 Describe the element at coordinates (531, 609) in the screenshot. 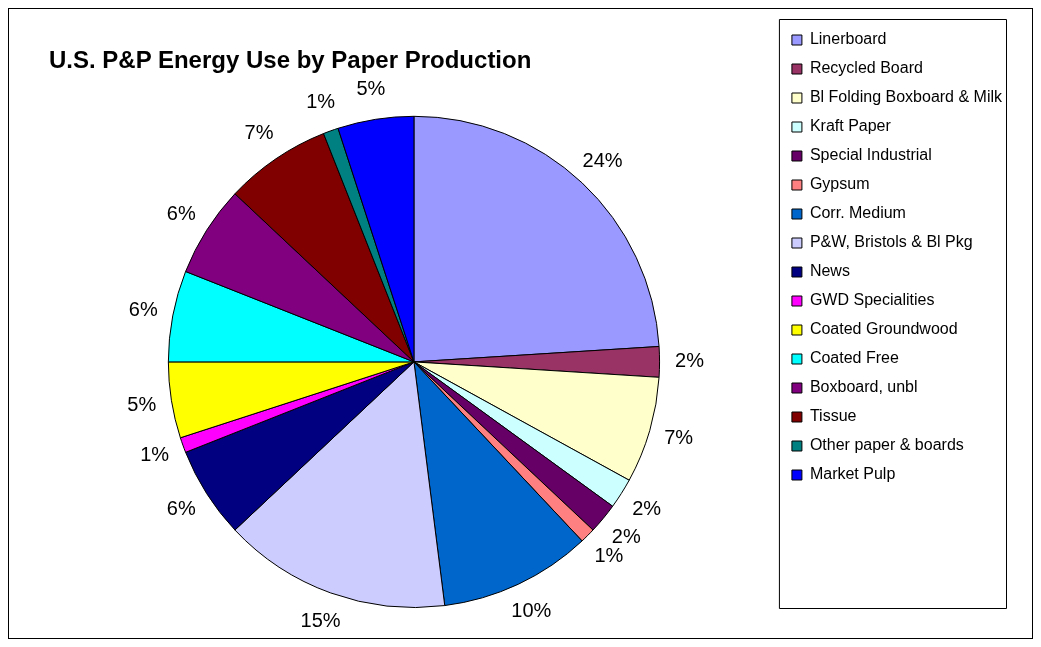

I see `data-label: 10%` at that location.